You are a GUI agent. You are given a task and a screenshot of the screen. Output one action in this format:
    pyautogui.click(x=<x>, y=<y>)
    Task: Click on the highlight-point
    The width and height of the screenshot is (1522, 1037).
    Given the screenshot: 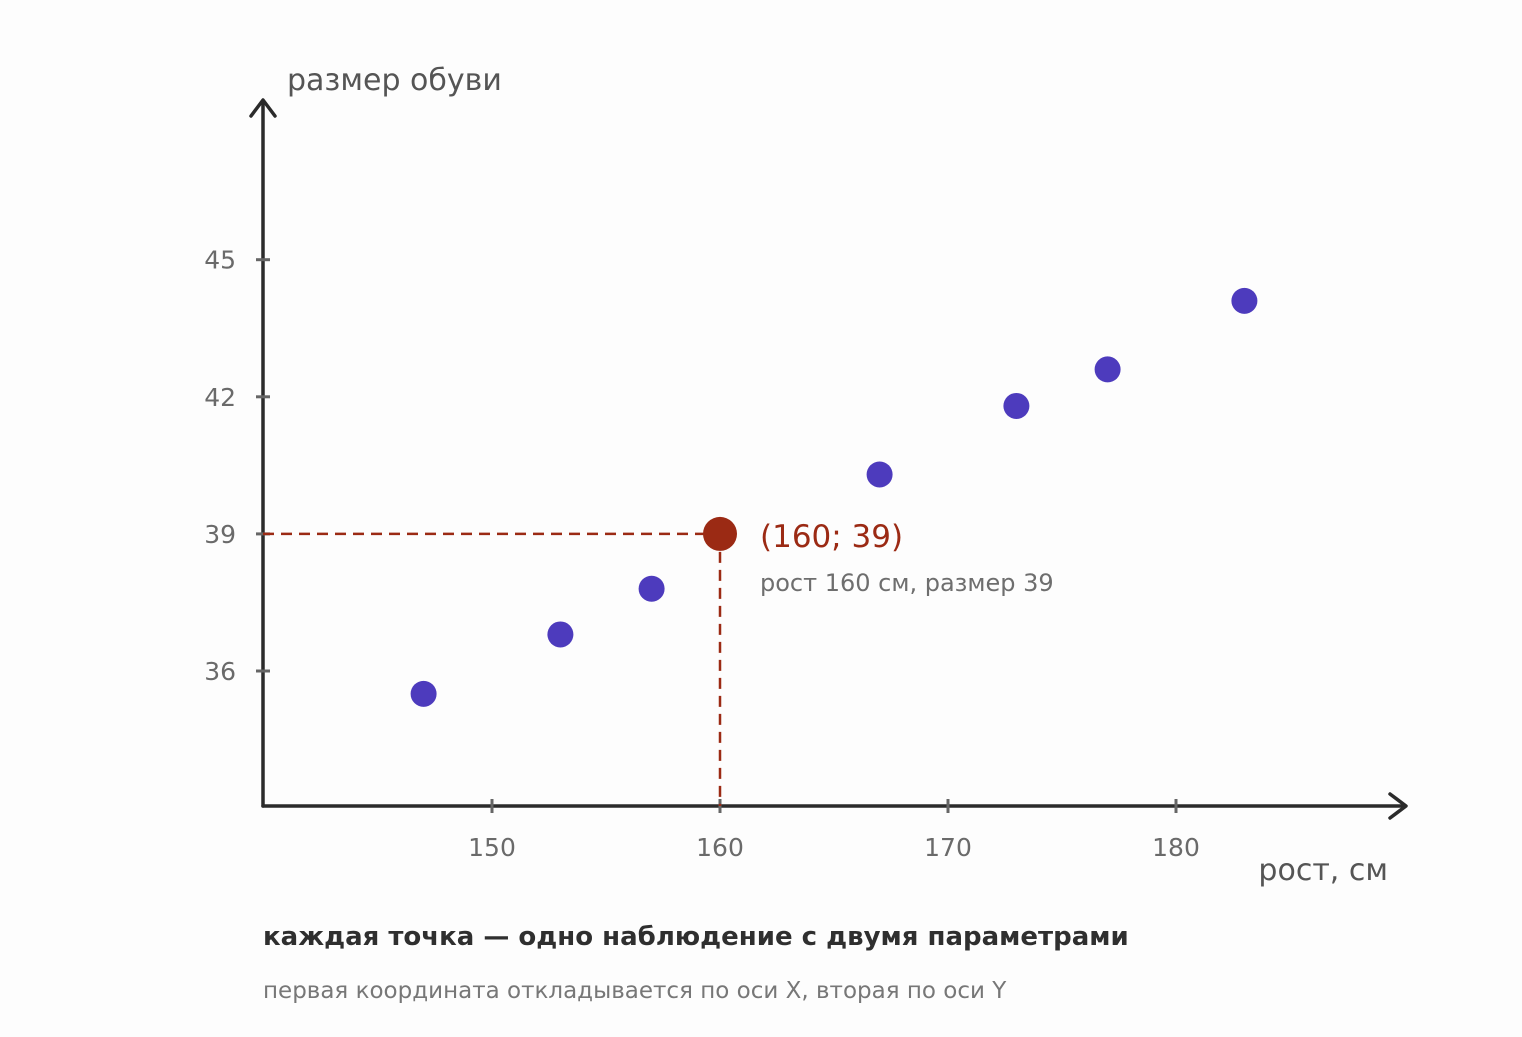 What is the action you would take?
    pyautogui.click(x=720, y=533)
    